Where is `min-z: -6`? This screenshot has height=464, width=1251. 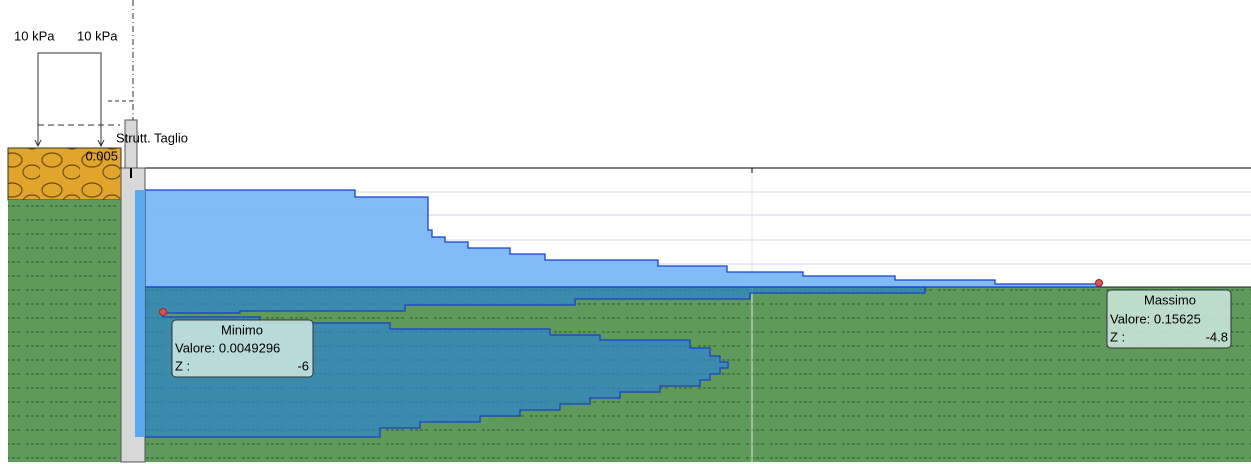
min-z: -6 is located at coordinates (303, 365).